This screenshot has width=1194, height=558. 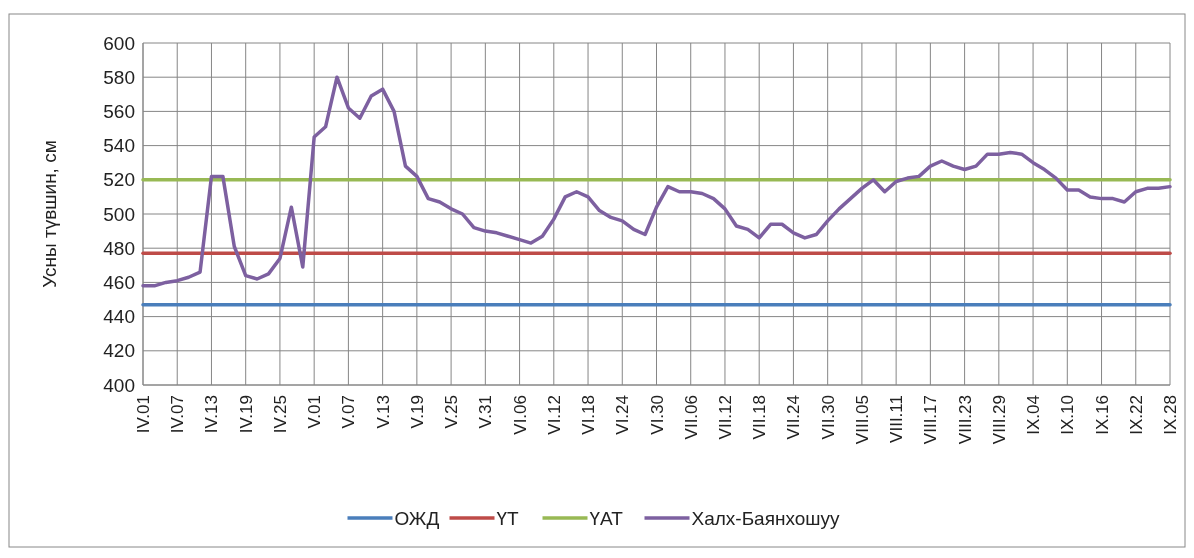 What do you see at coordinates (280, 414) in the screenshot?
I see `x-tick-label: IV.25` at bounding box center [280, 414].